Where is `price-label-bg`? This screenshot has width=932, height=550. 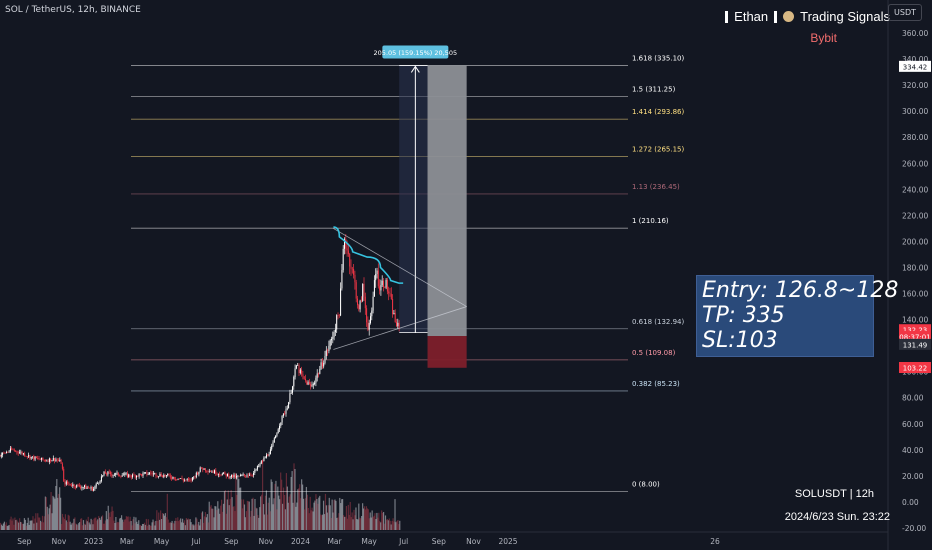
price-label-bg is located at coordinates (915, 330).